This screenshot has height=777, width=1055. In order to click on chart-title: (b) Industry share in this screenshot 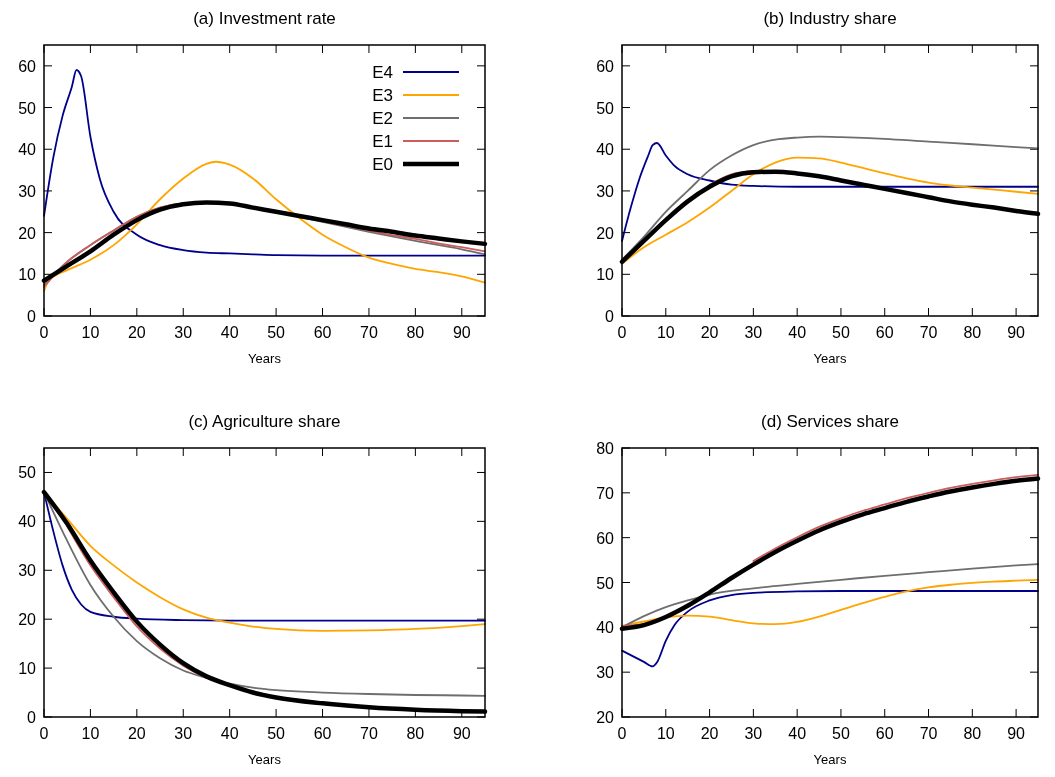, I will do `click(830, 18)`.